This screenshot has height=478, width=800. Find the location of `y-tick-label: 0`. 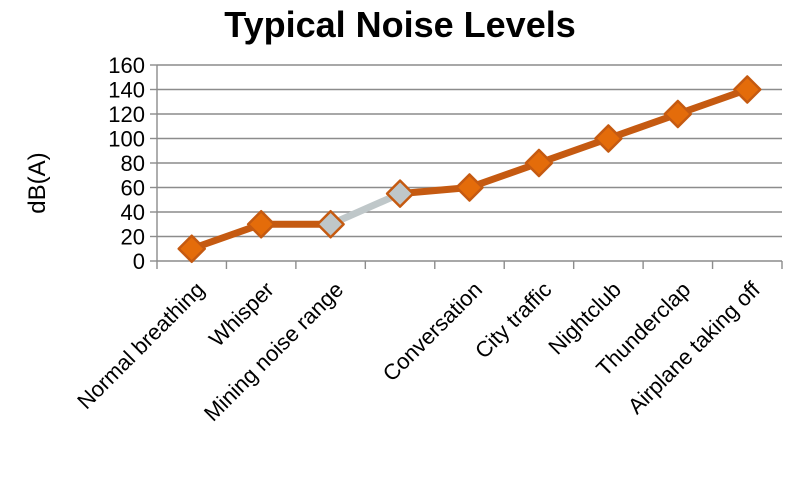

y-tick-label: 0 is located at coordinates (139, 261).